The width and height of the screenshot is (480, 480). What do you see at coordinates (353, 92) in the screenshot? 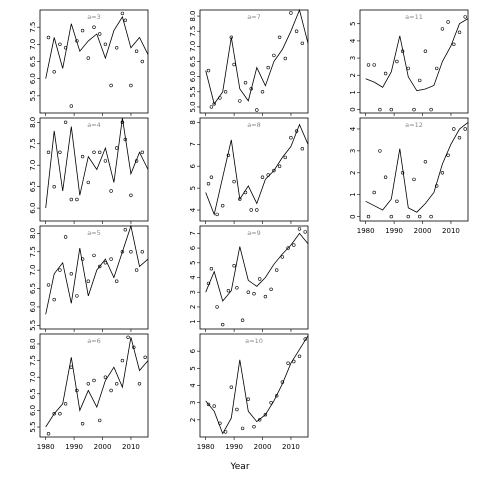
I see `y-tick-label: 1` at bounding box center [353, 92].